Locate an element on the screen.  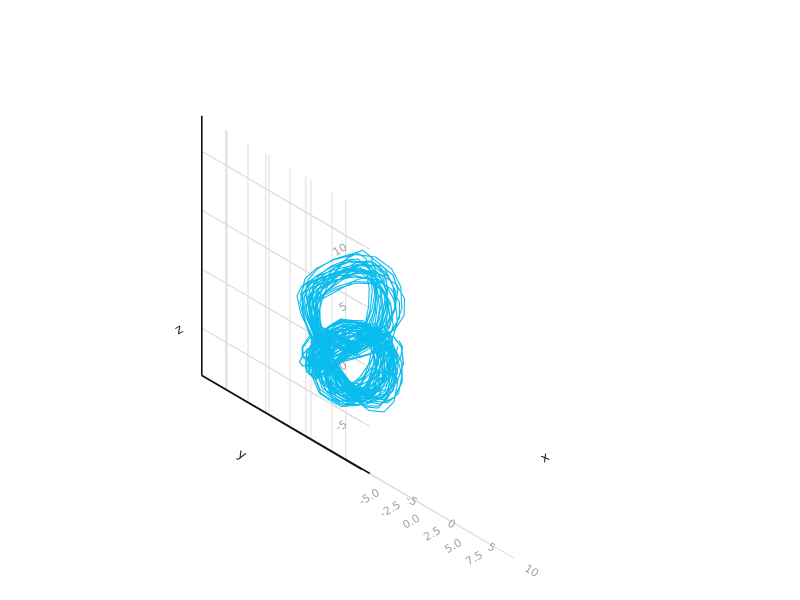
z-tick-label: -5 is located at coordinates (341, 426).